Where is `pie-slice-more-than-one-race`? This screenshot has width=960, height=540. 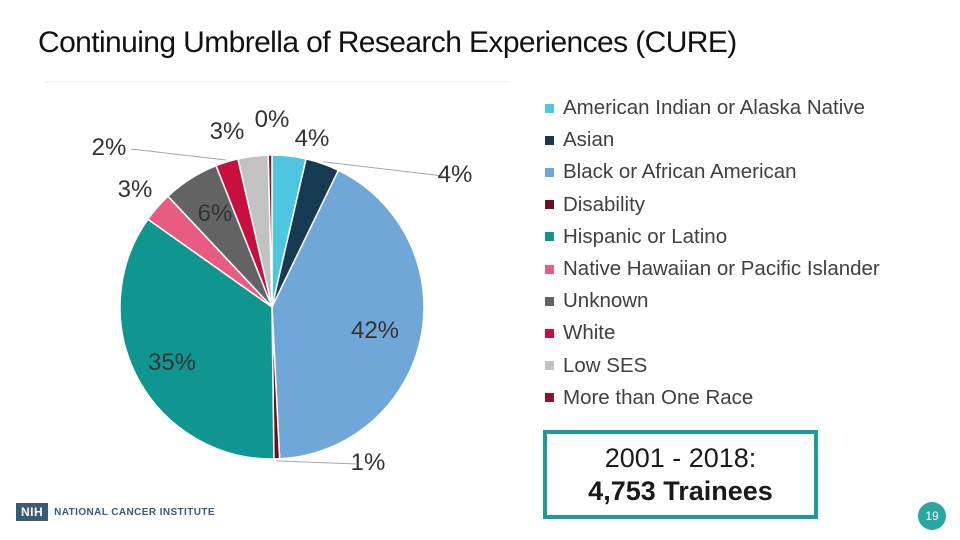
pie-slice-more-than-one-race is located at coordinates (270, 231).